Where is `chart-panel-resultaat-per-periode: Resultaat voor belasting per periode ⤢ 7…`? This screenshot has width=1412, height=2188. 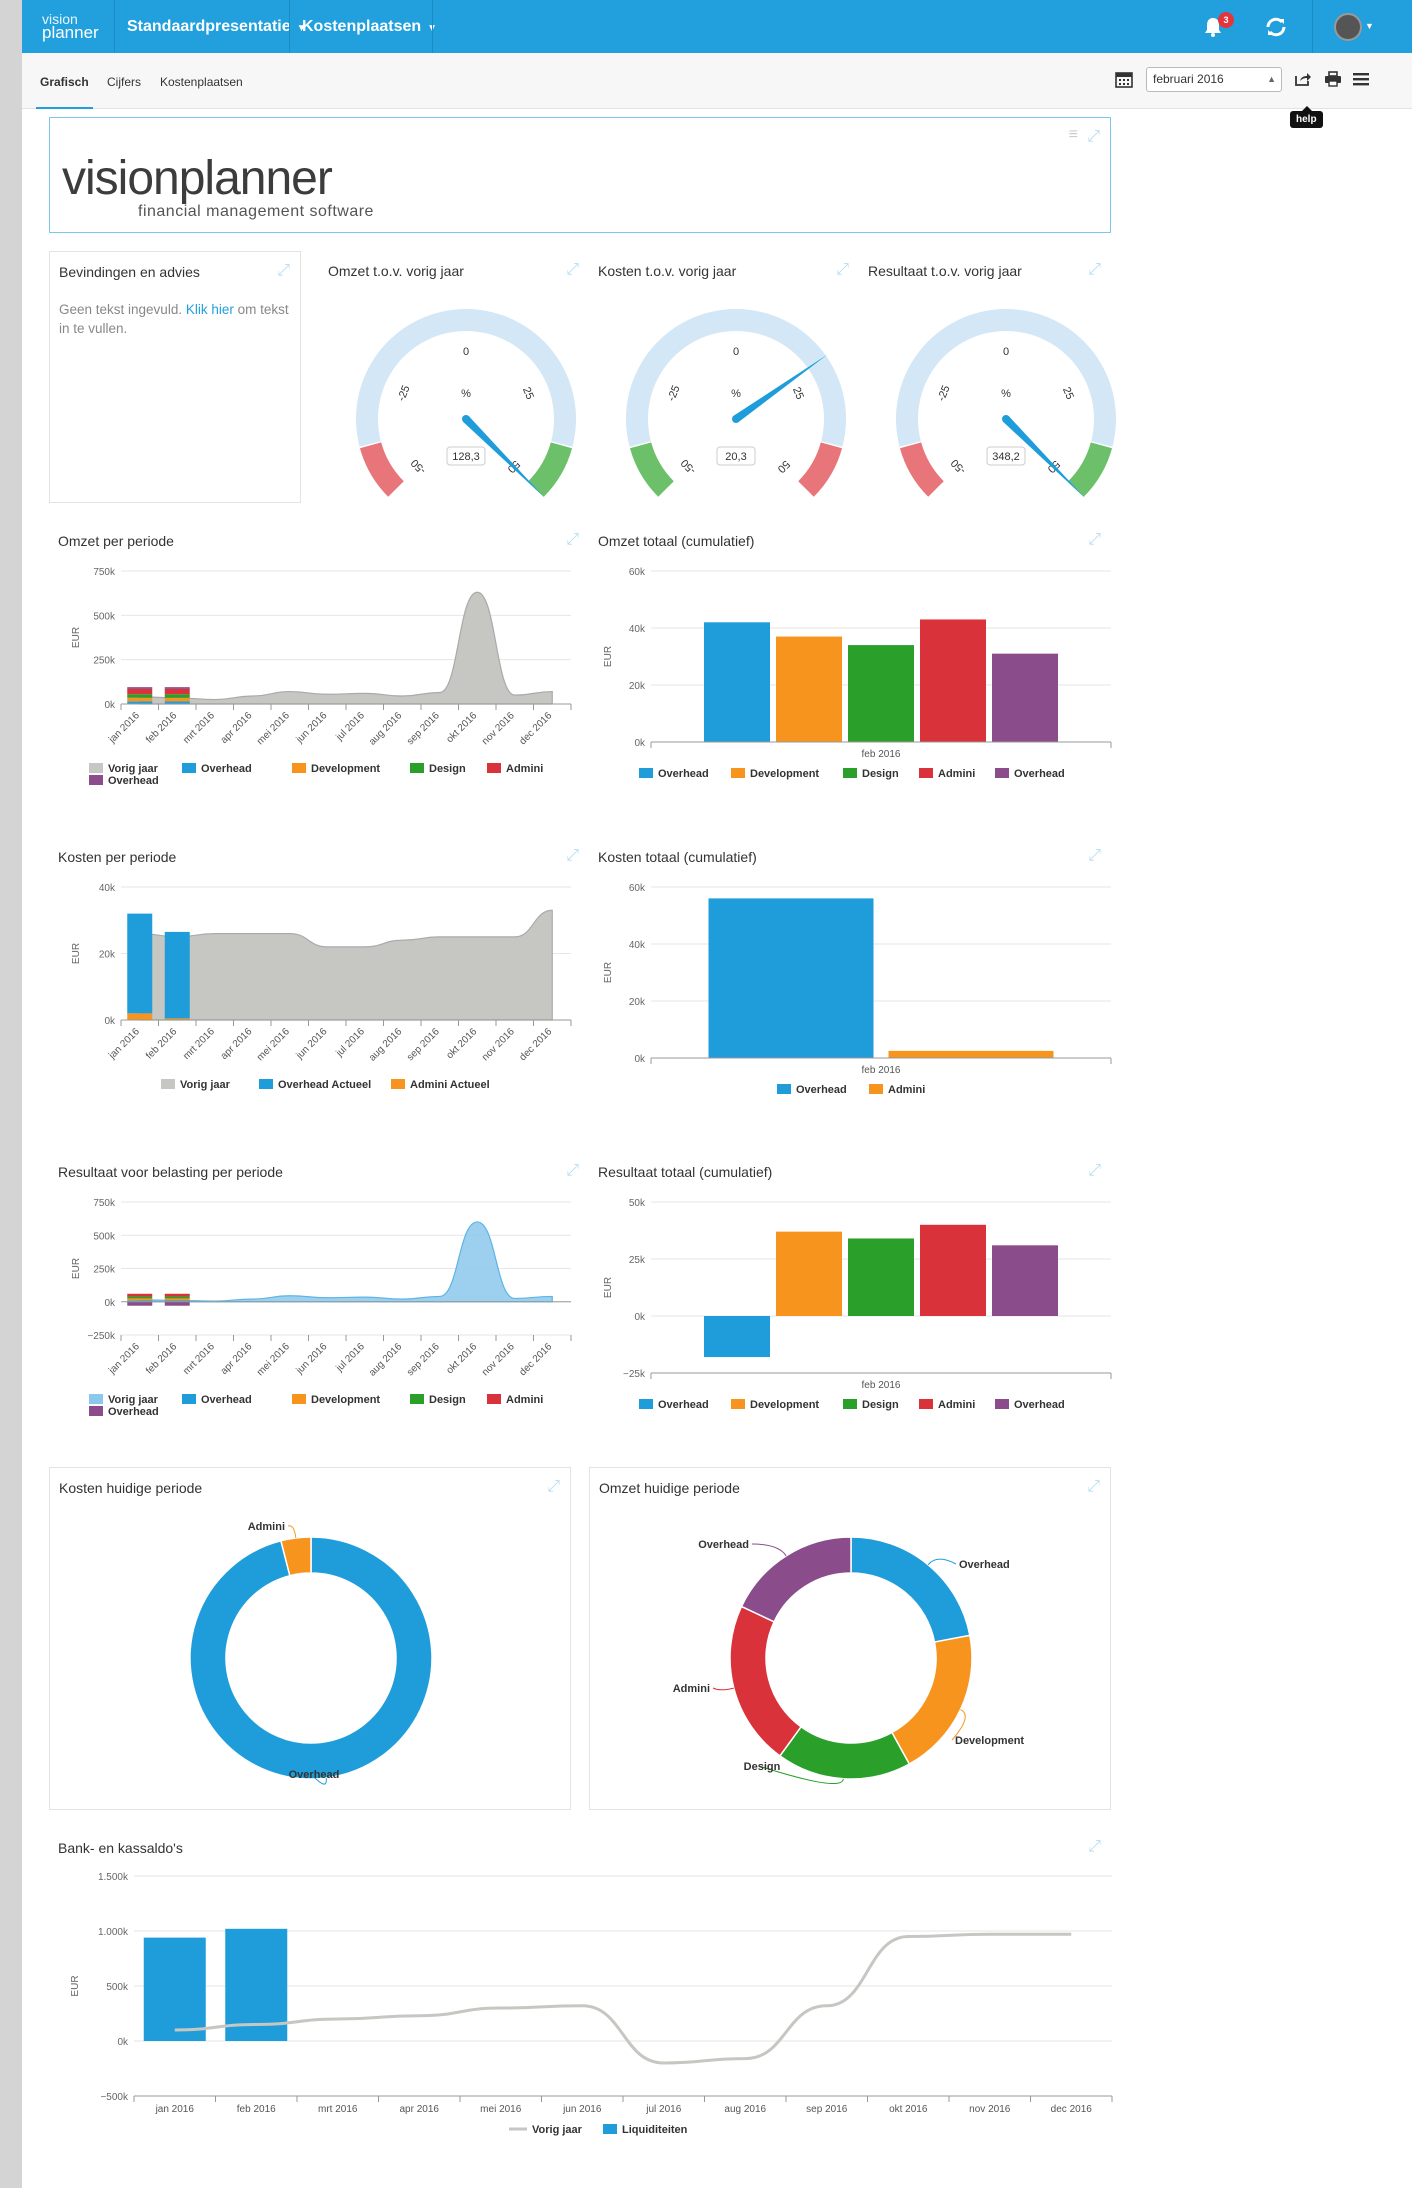 chart-panel-resultaat-per-periode: Resultaat voor belasting per periode ⤢ 7… is located at coordinates (319, 1302).